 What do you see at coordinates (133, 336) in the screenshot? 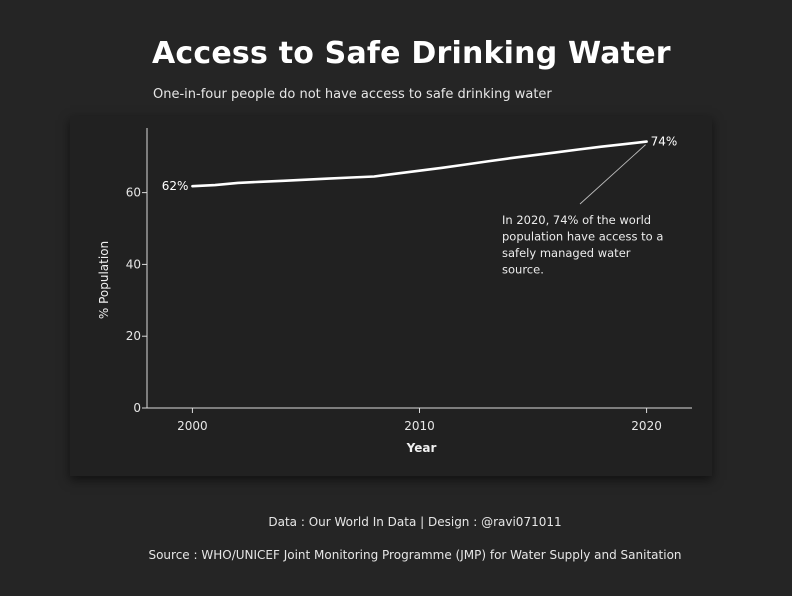
I see `y-tick-label: 20` at bounding box center [133, 336].